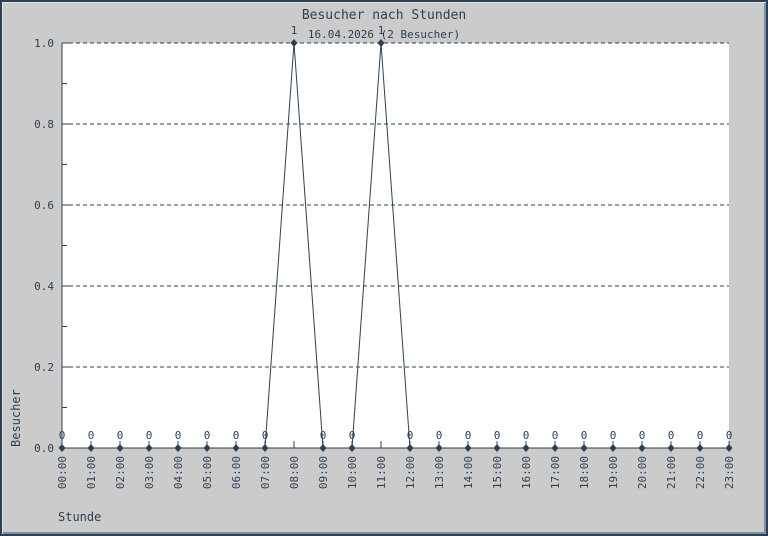 Image resolution: width=768 pixels, height=536 pixels. I want to click on x-tick-label: 10:00, so click(352, 472).